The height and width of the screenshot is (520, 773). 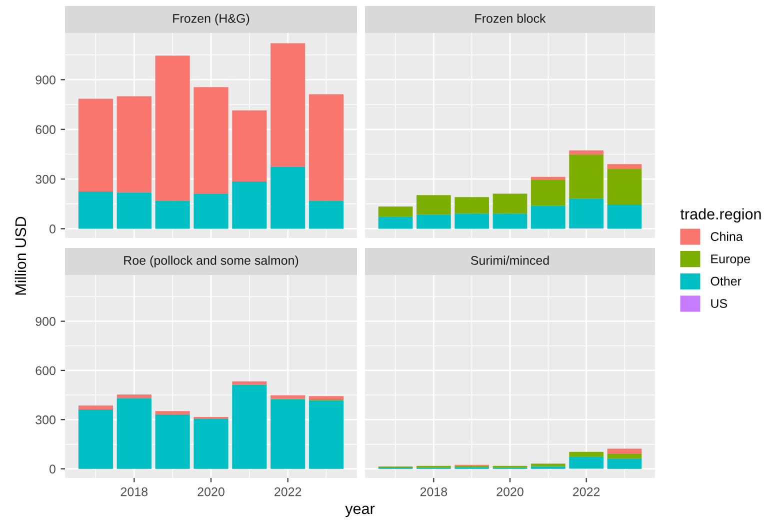 I want to click on chart-title: Surimi/minced, so click(x=509, y=260).